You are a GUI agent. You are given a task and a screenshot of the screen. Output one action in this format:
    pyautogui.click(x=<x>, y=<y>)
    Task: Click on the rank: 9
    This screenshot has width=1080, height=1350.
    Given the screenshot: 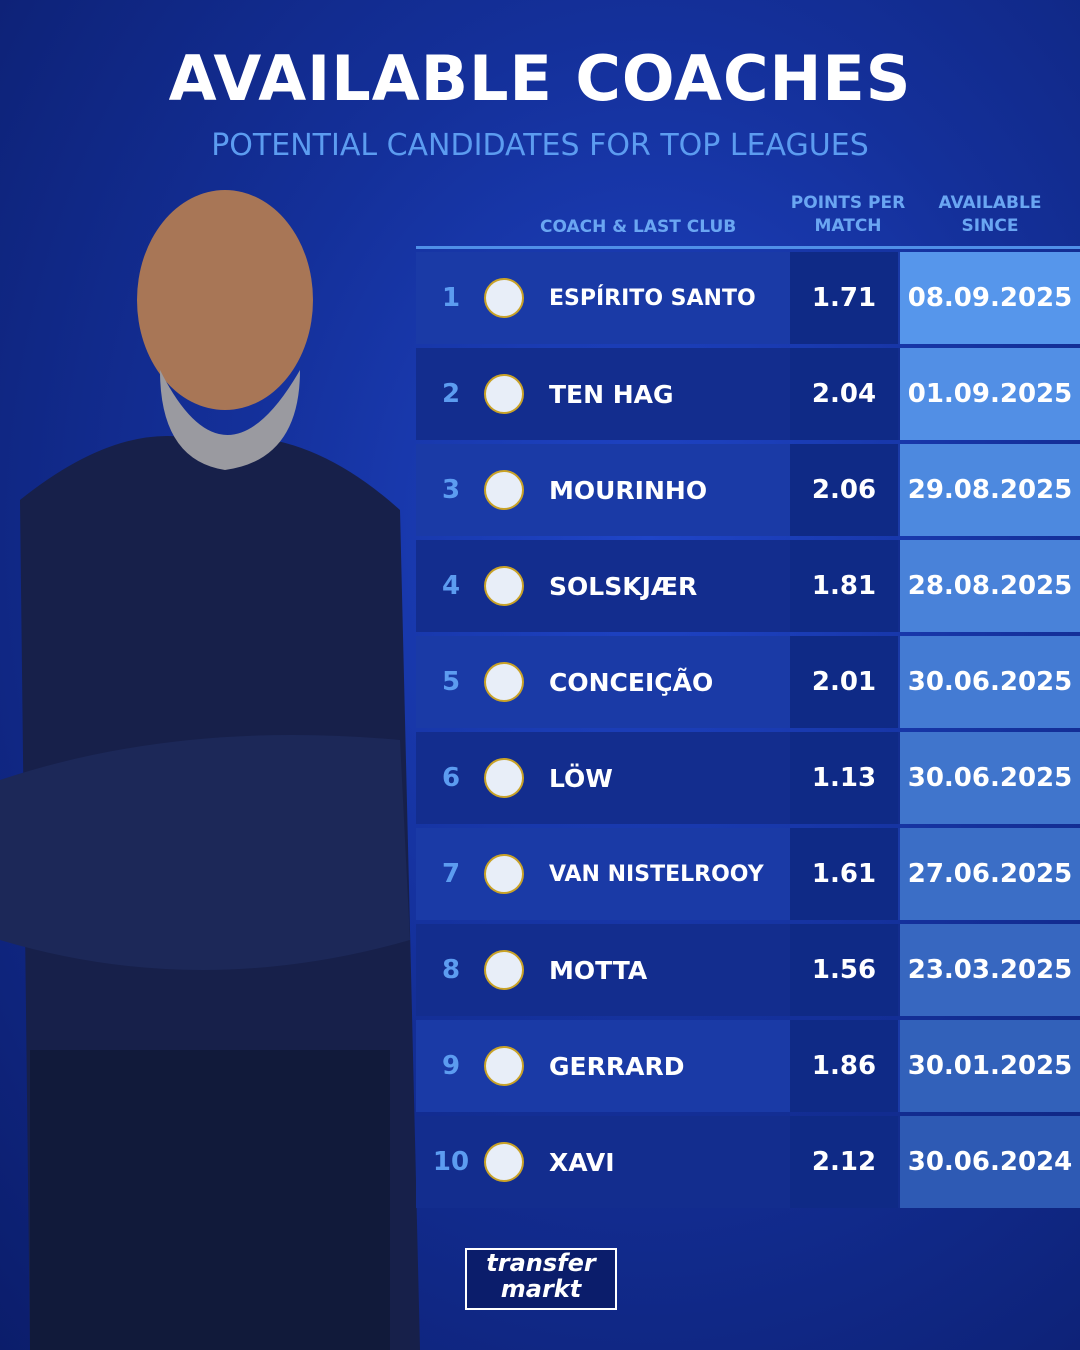 What is the action you would take?
    pyautogui.click(x=451, y=1066)
    